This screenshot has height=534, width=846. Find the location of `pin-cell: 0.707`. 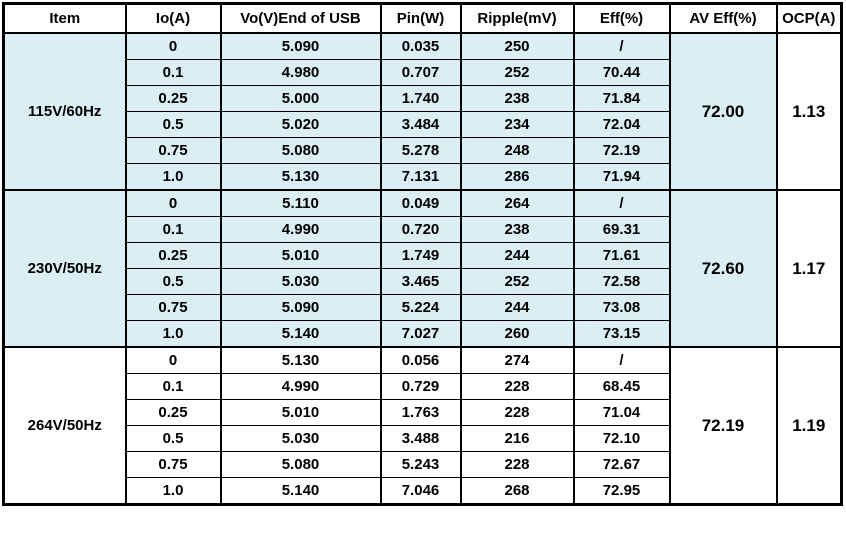

pin-cell: 0.707 is located at coordinates (420, 72).